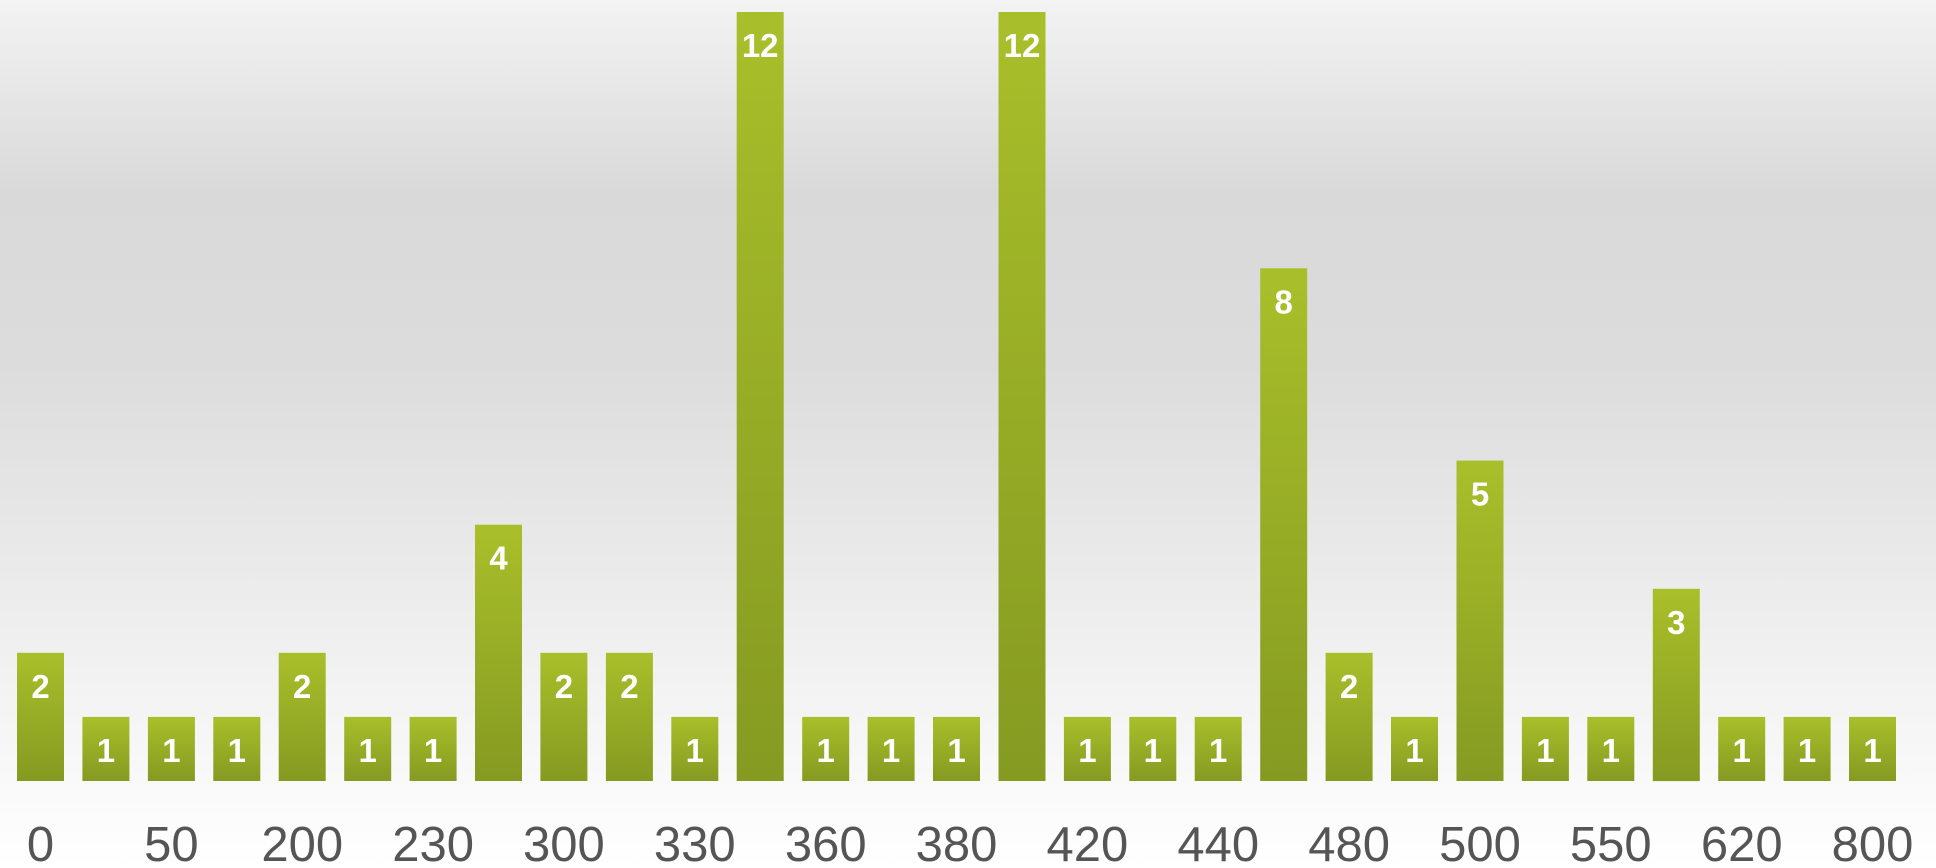  I want to click on x-tick-label: 620, so click(1742, 843).